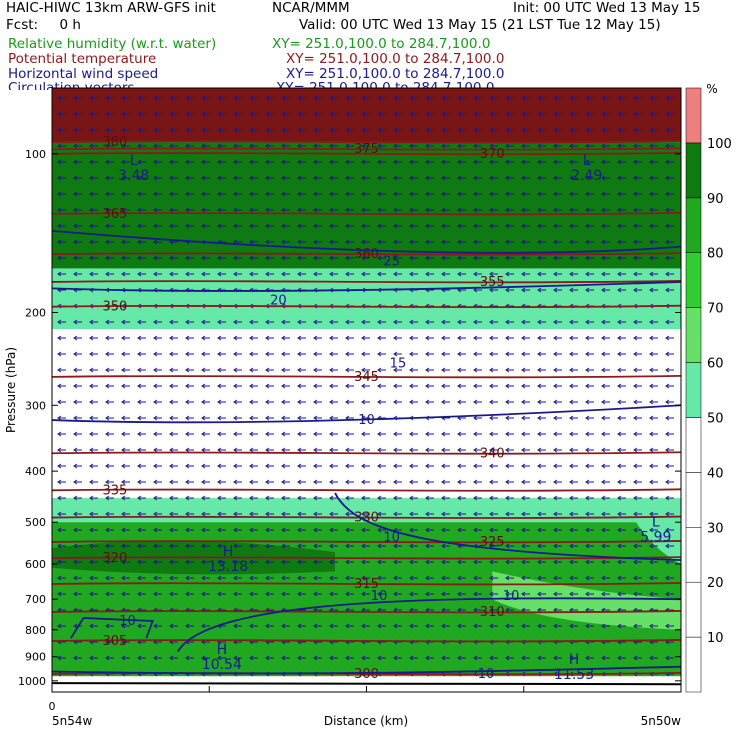  What do you see at coordinates (492, 453) in the screenshot?
I see `theta-label-340: 340` at bounding box center [492, 453].